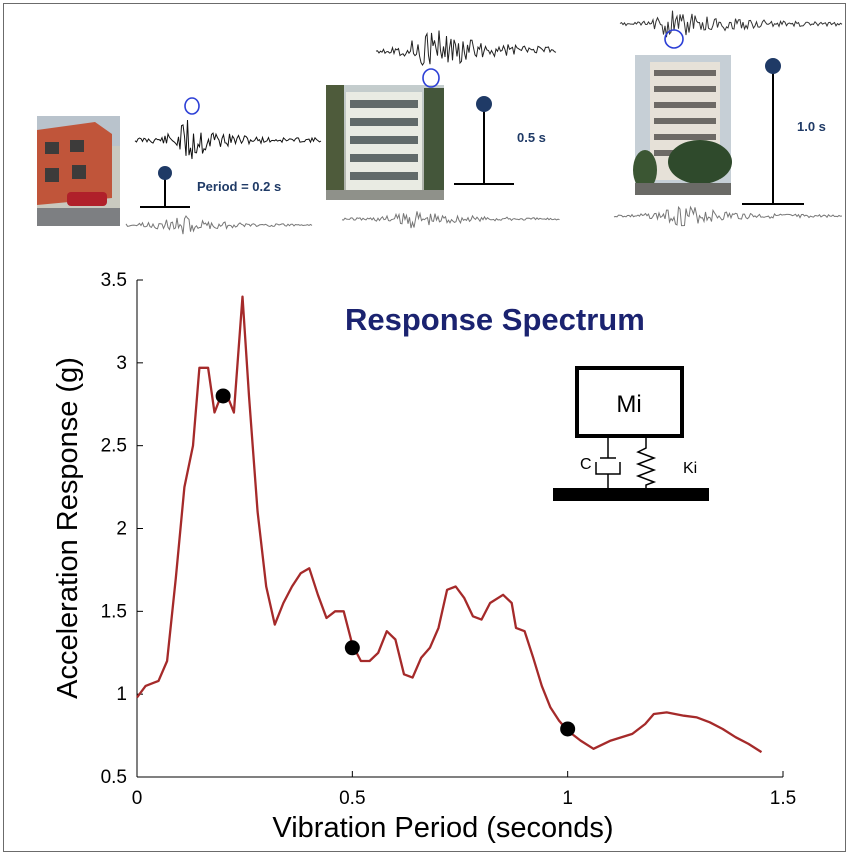 The width and height of the screenshot is (851, 857). Describe the element at coordinates (608, 462) in the screenshot. I see `damper` at that location.